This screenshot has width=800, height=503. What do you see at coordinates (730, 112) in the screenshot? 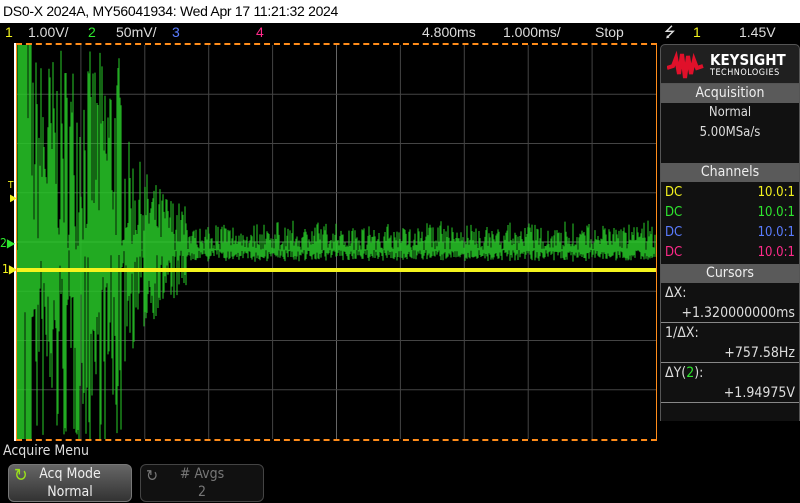
I see `acq-mode-value: Normal` at bounding box center [730, 112].